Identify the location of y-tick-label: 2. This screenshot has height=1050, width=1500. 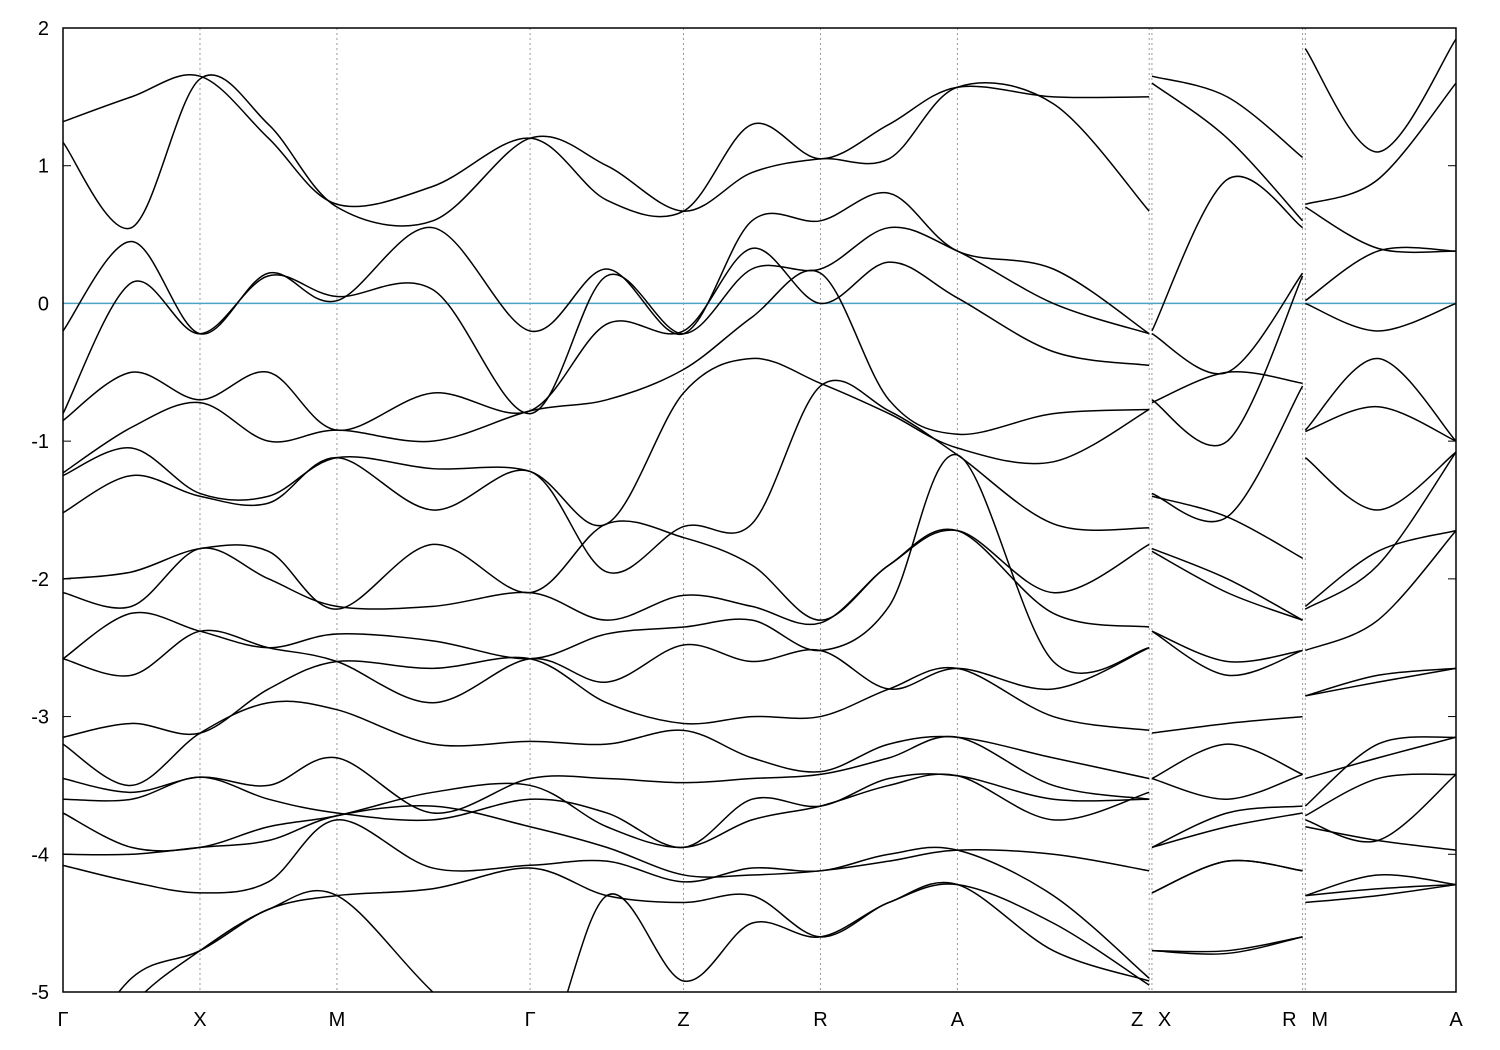
(43, 29).